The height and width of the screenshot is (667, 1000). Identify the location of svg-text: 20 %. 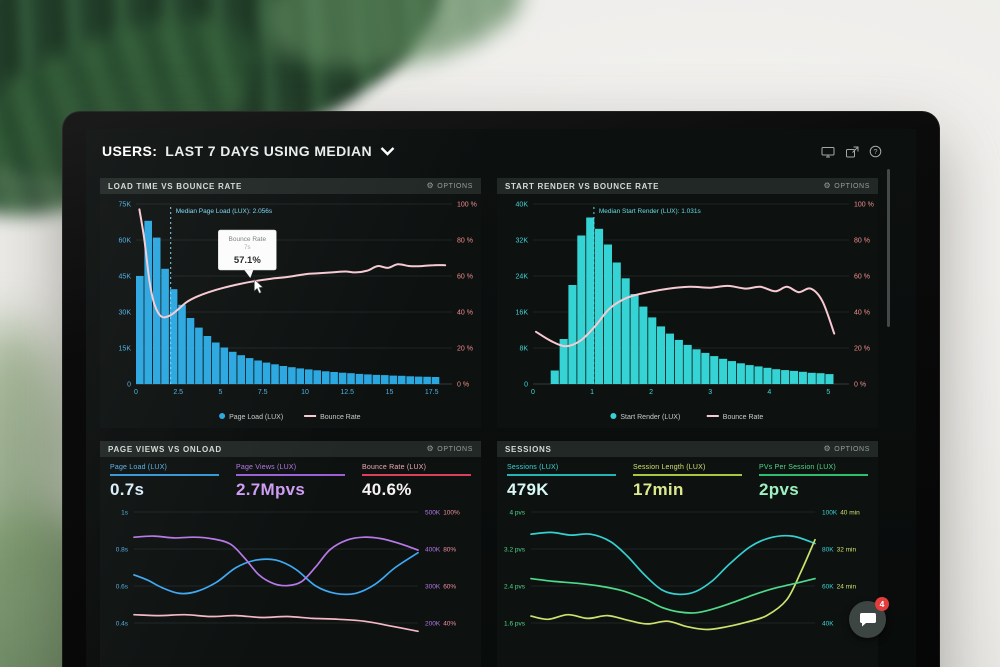
(465, 349).